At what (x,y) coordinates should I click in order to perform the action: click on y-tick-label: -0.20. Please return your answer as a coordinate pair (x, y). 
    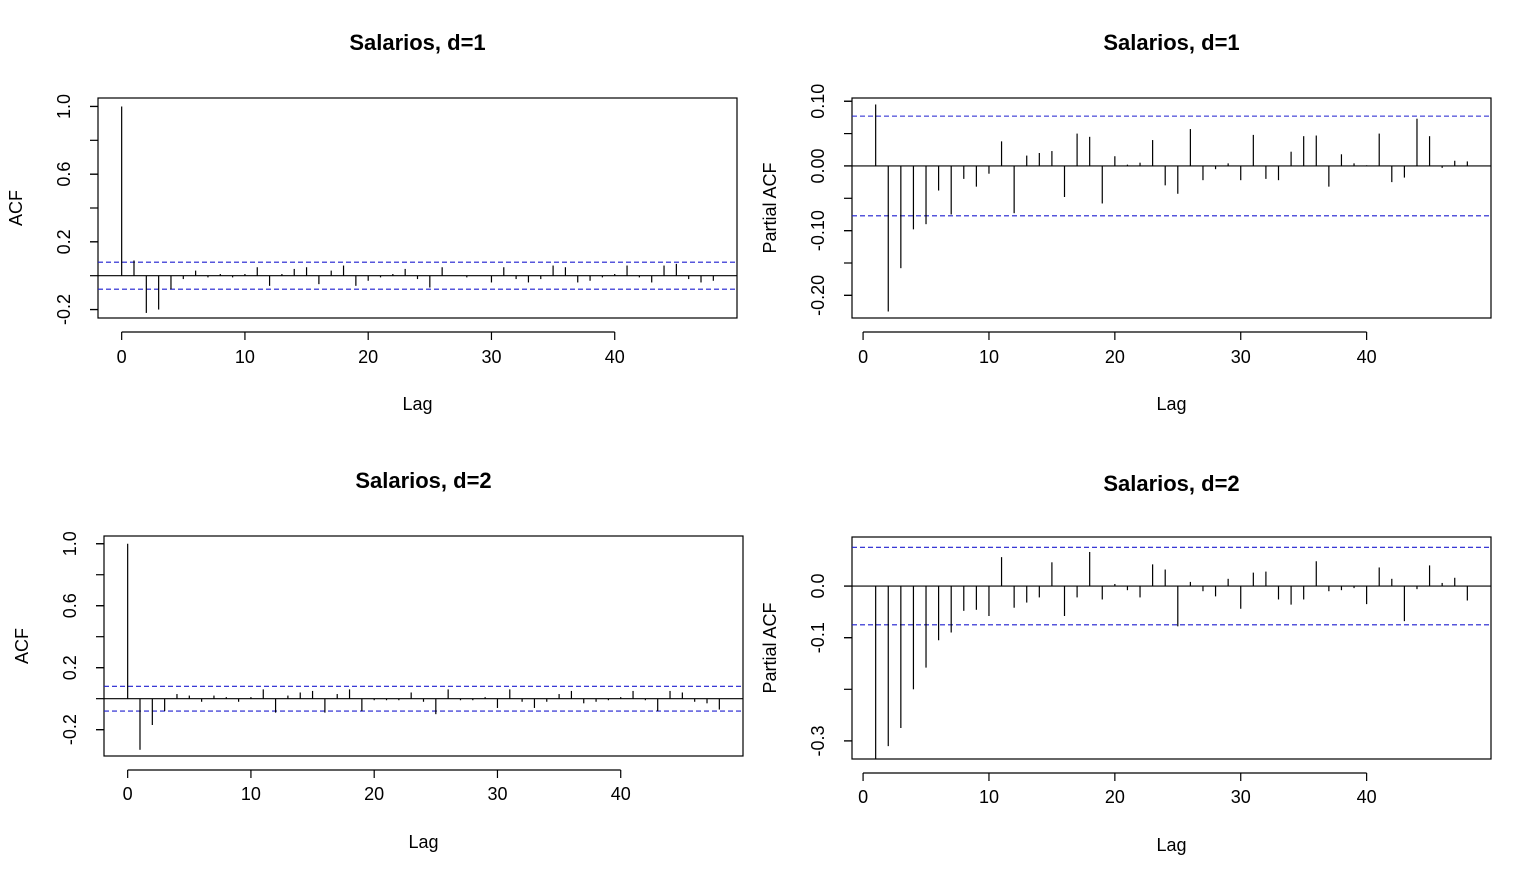
    Looking at the image, I should click on (818, 295).